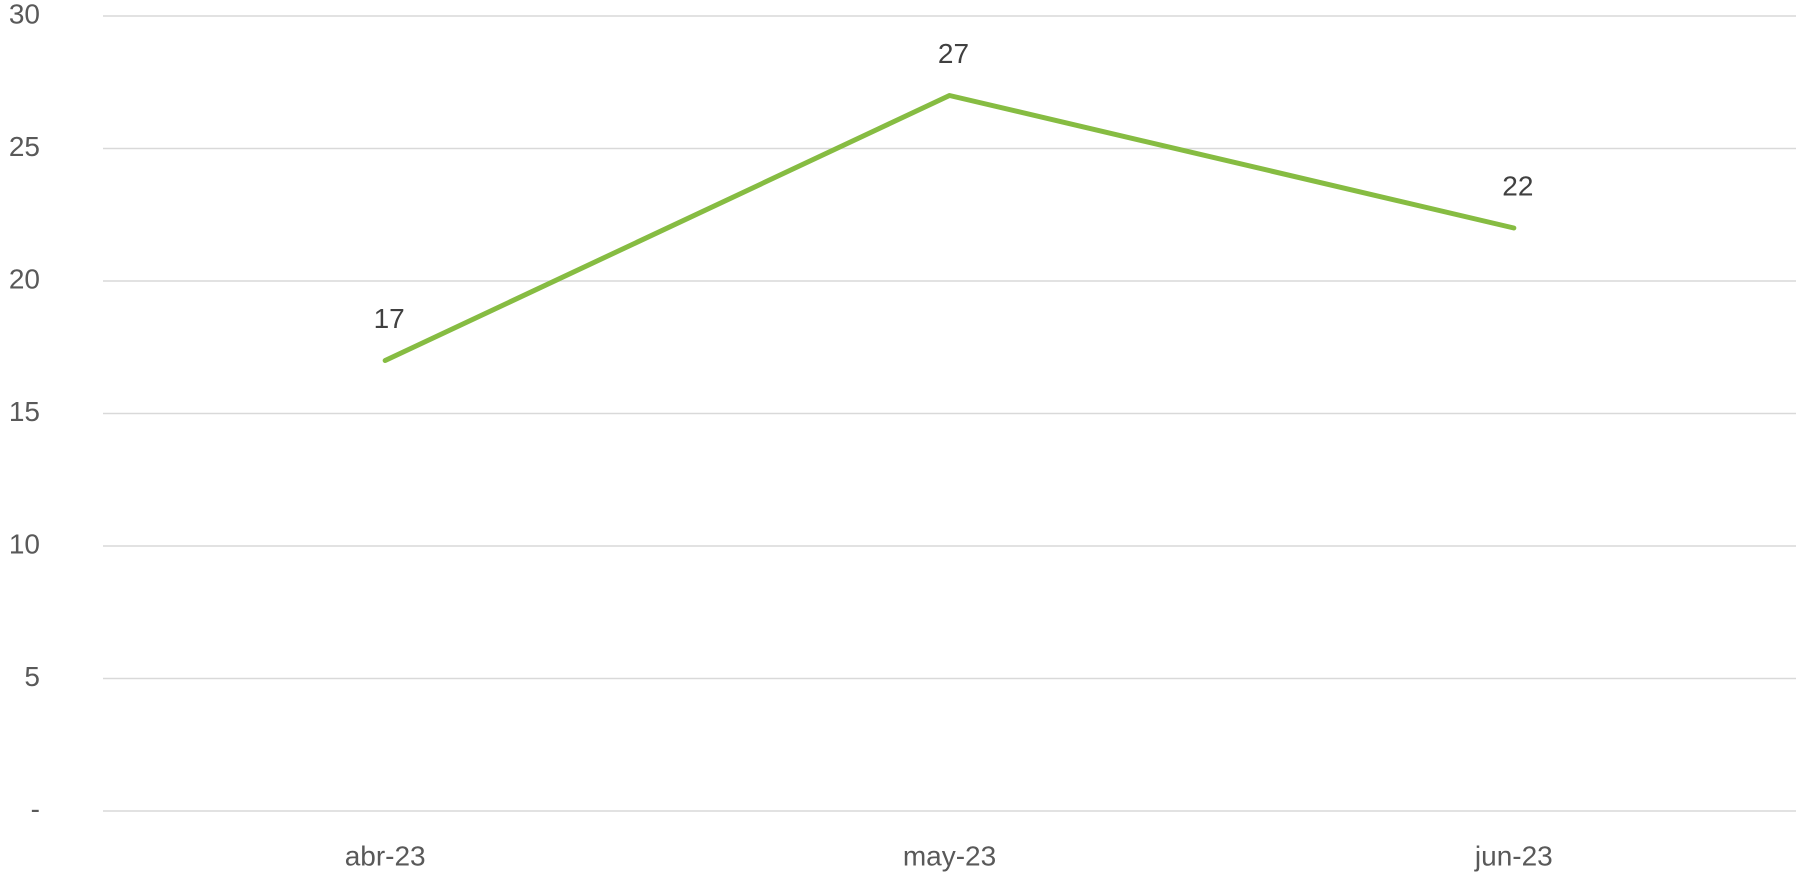  Describe the element at coordinates (1517, 185) in the screenshot. I see `data-label: 22` at that location.